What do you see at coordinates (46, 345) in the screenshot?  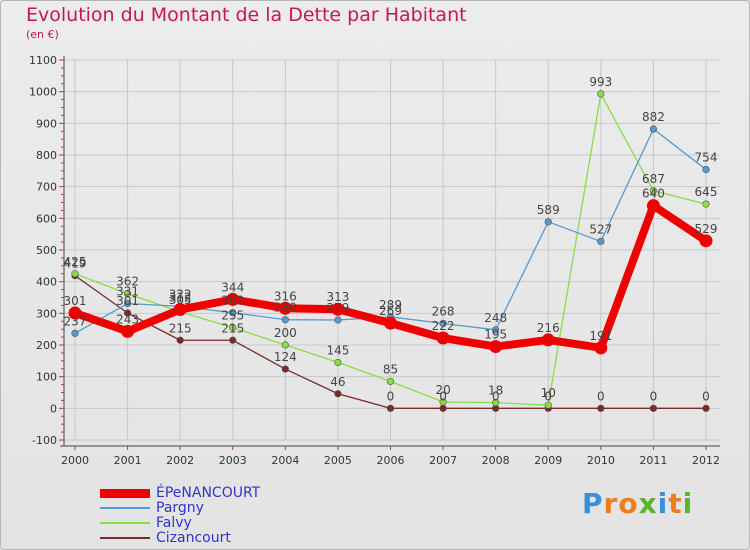 I see `y-tick-label: 200` at bounding box center [46, 345].